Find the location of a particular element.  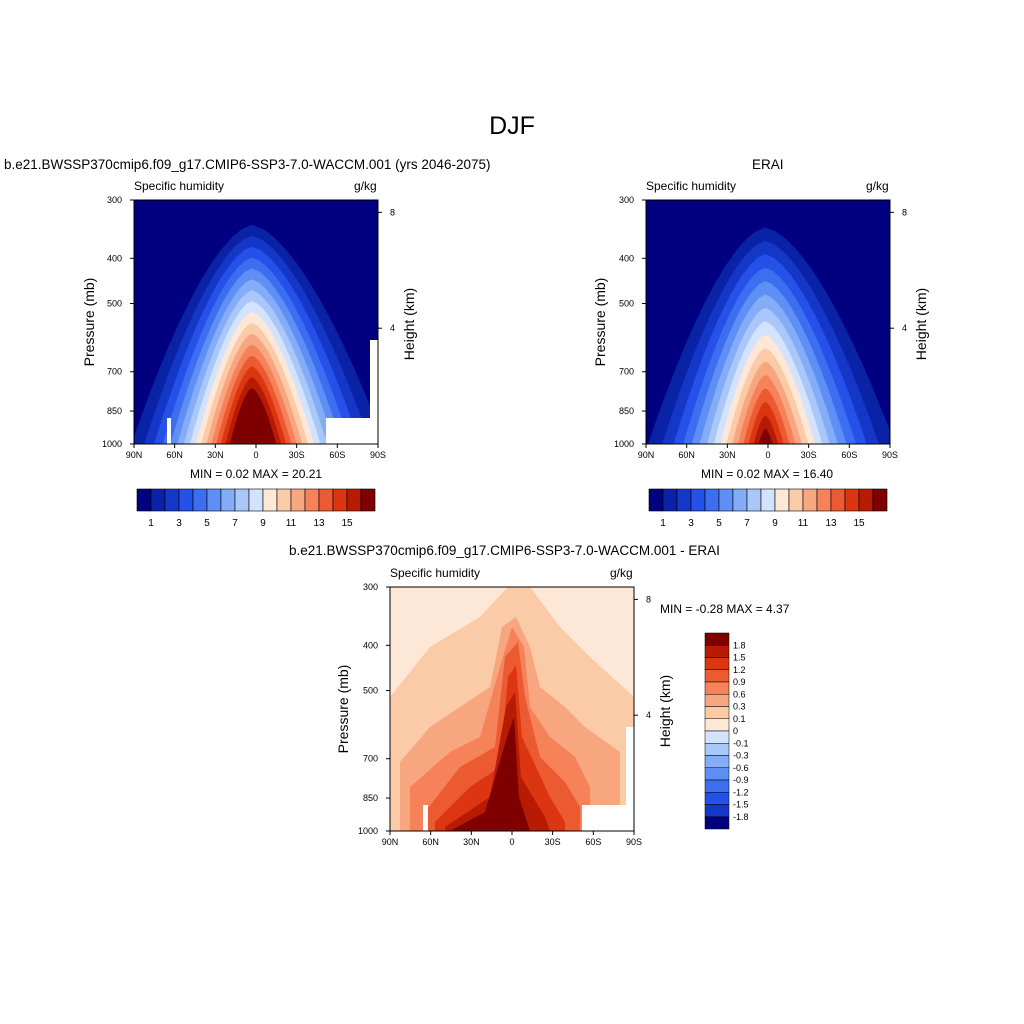

panel2-stats: MIN = 0.02 MAX = 16.40 is located at coordinates (767, 474).